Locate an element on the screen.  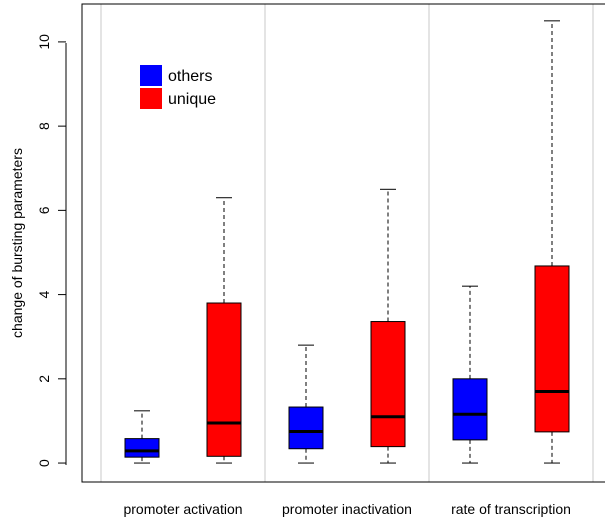
y-tick-label-6: 6 is located at coordinates (44, 210).